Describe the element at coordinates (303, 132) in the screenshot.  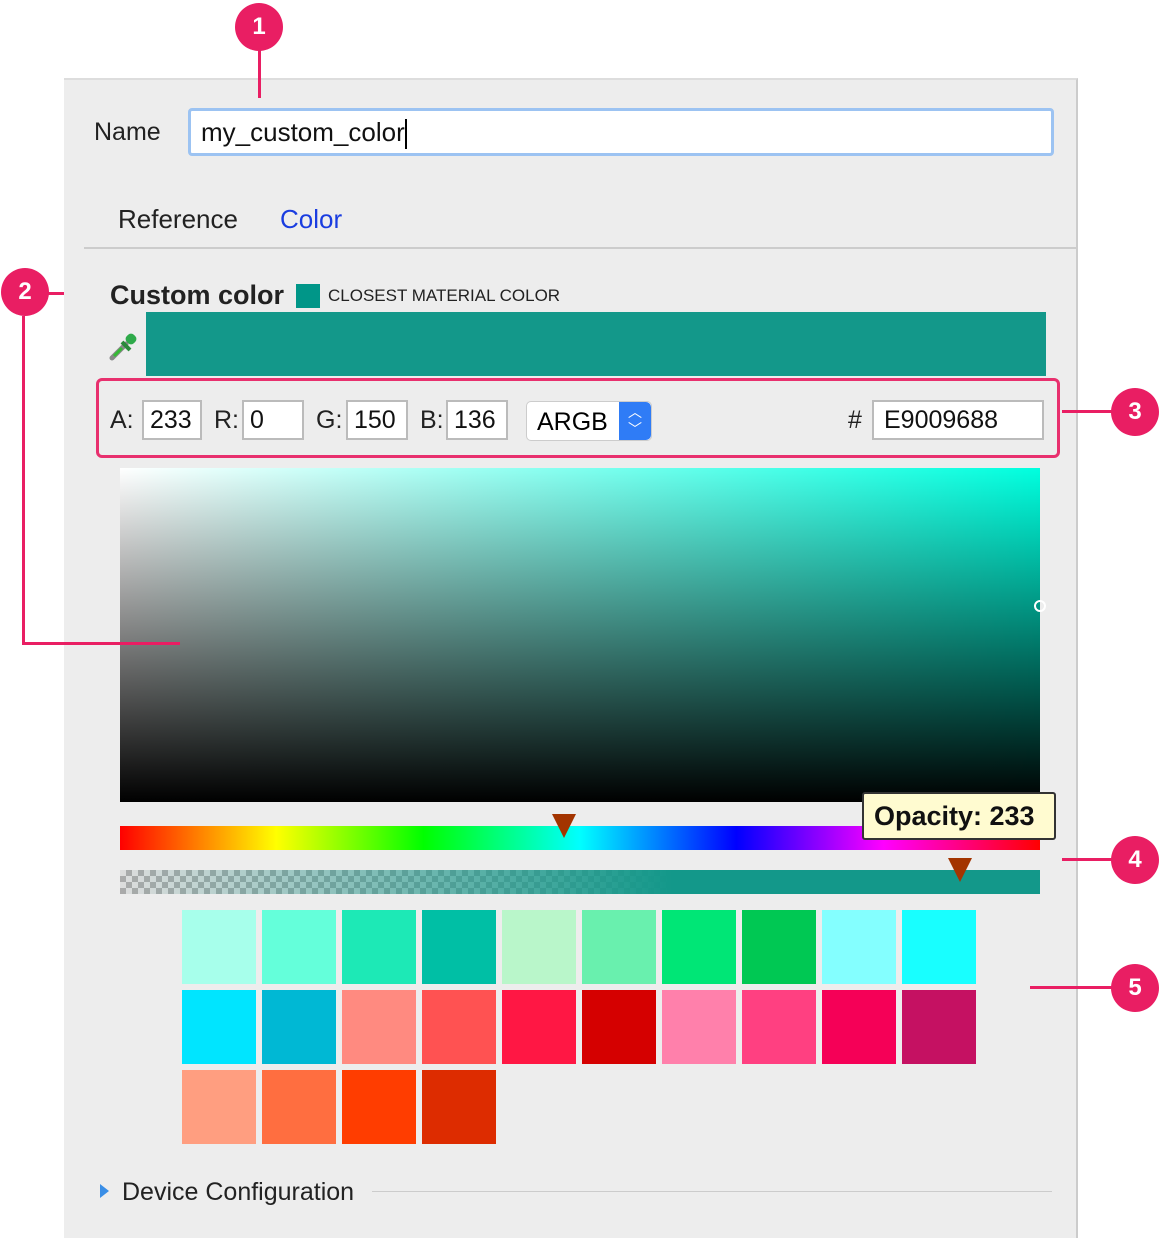
I see `name-value: my_custom_color` at that location.